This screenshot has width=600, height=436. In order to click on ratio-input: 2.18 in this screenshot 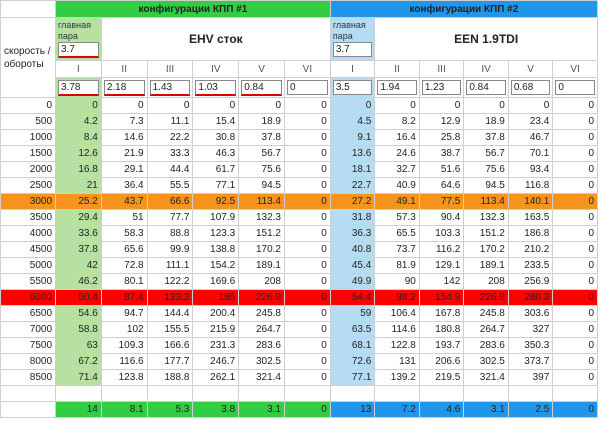, I will do `click(124, 87)`.